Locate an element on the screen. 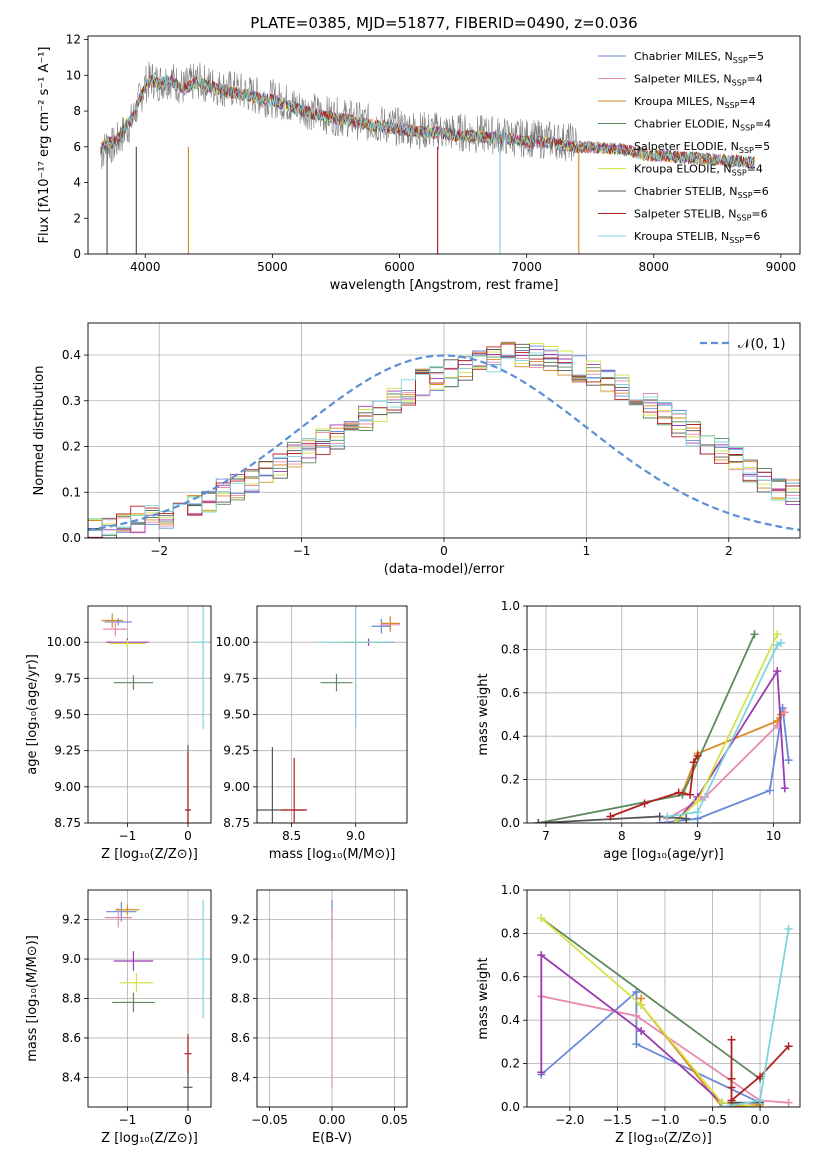 The height and width of the screenshot is (1170, 819). y-tick-label: 12 is located at coordinates (73, 40).